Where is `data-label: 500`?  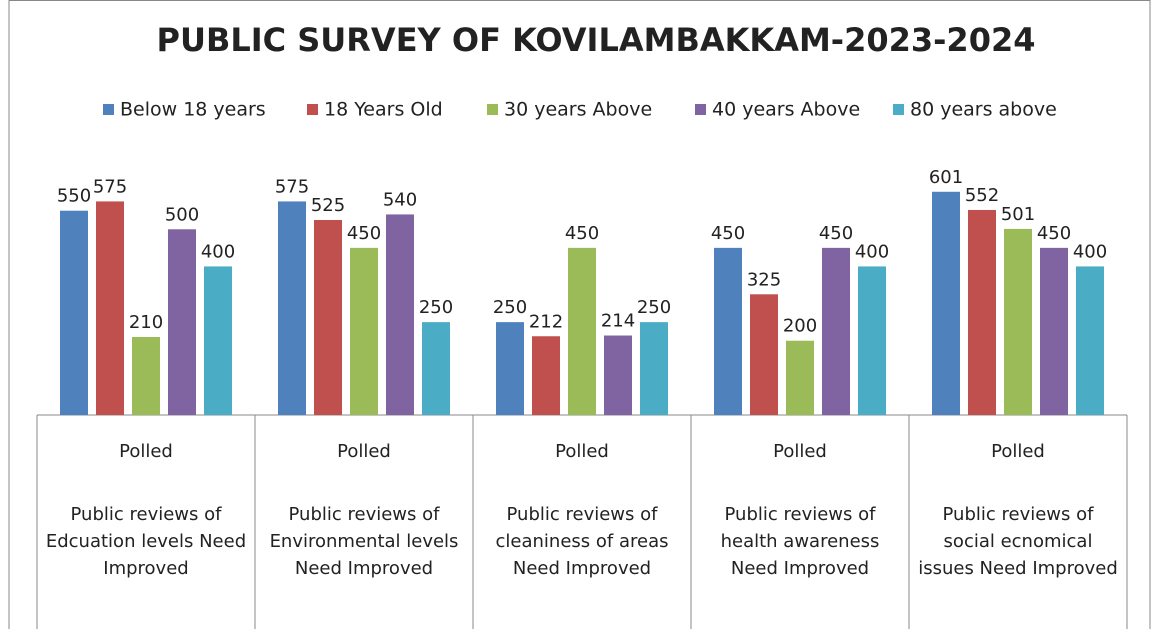 data-label: 500 is located at coordinates (182, 214).